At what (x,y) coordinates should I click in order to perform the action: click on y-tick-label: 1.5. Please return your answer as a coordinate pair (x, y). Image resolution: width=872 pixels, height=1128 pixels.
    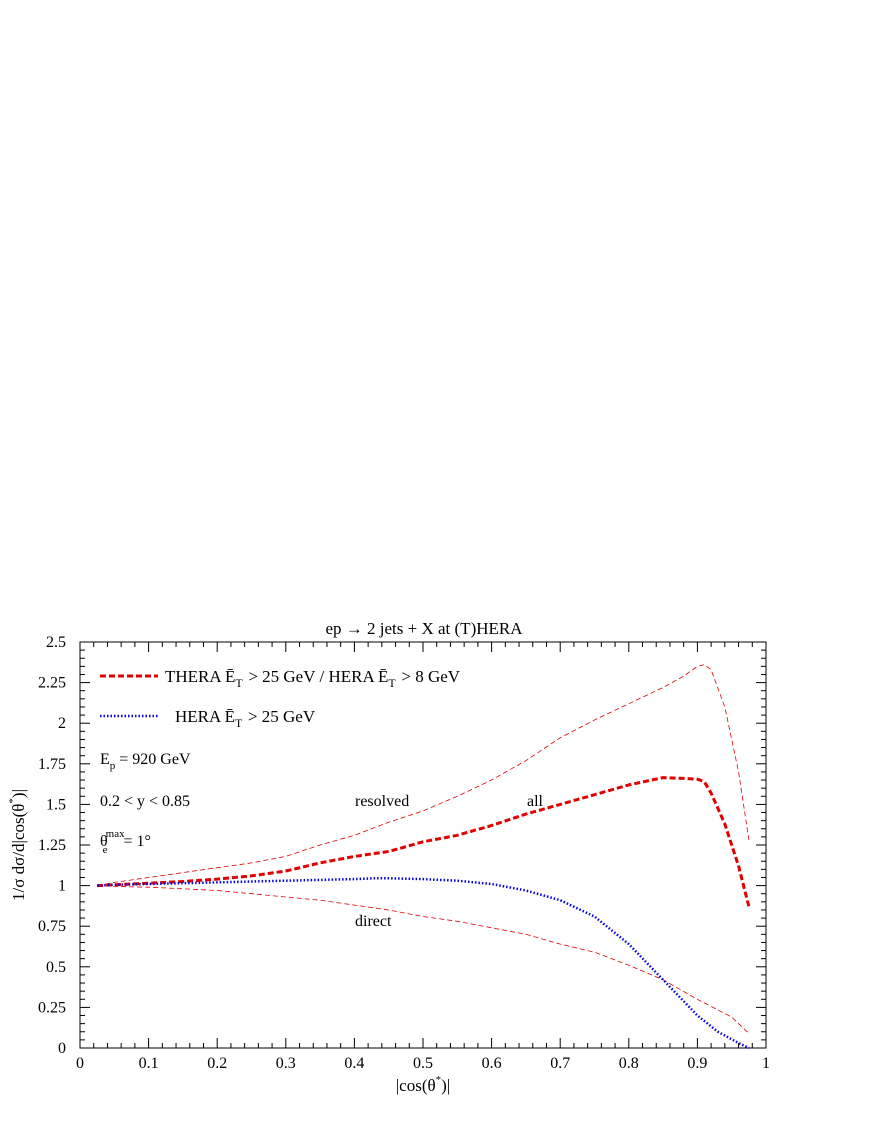
    Looking at the image, I should click on (56, 804).